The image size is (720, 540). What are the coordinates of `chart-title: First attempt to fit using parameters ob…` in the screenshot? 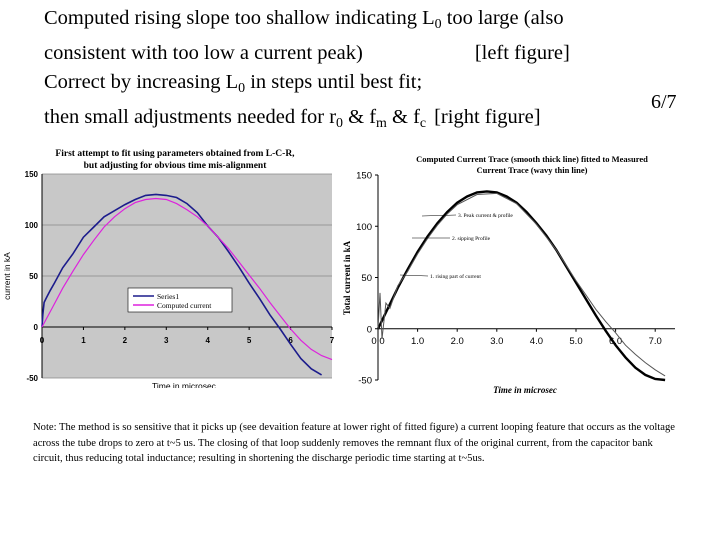 It's located at (175, 154).